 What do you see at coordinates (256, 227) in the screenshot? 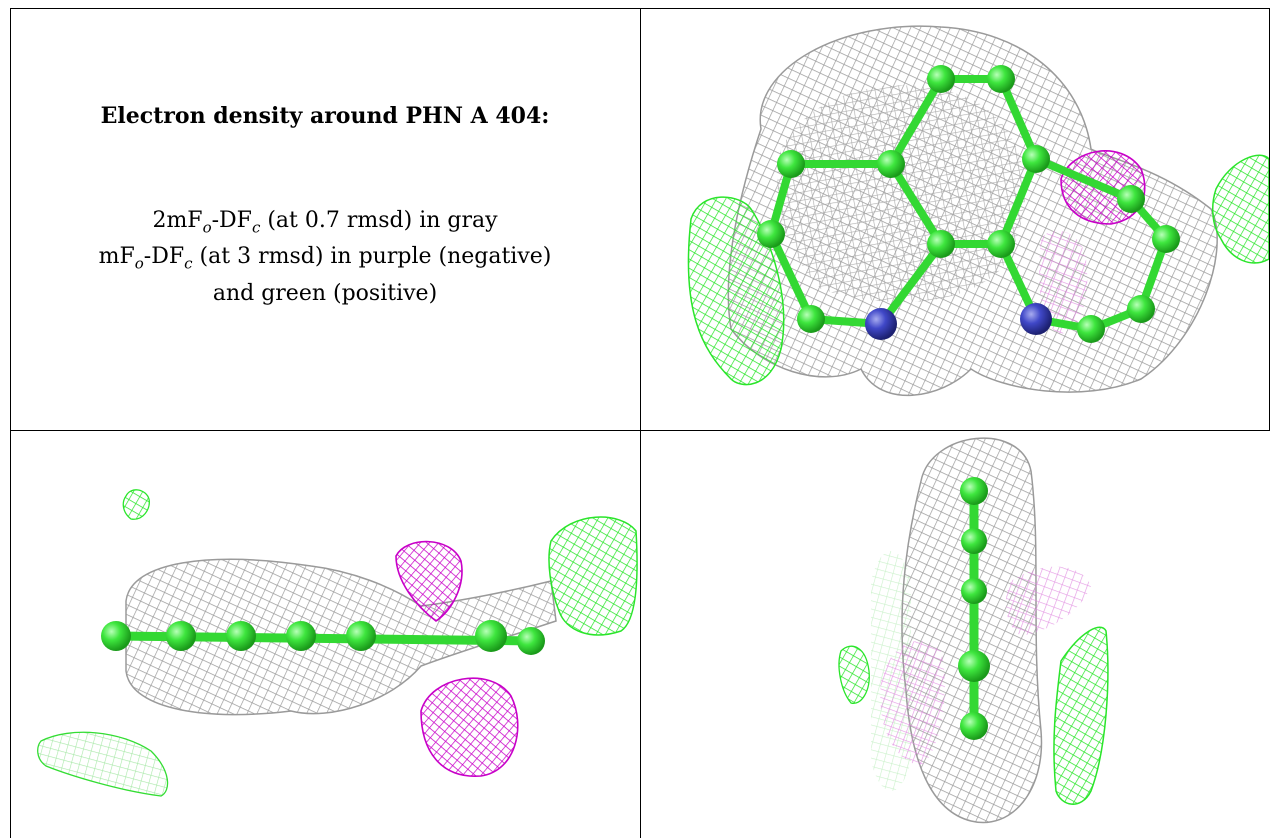
I see `legend-2mfo-sub-c: c` at bounding box center [256, 227].